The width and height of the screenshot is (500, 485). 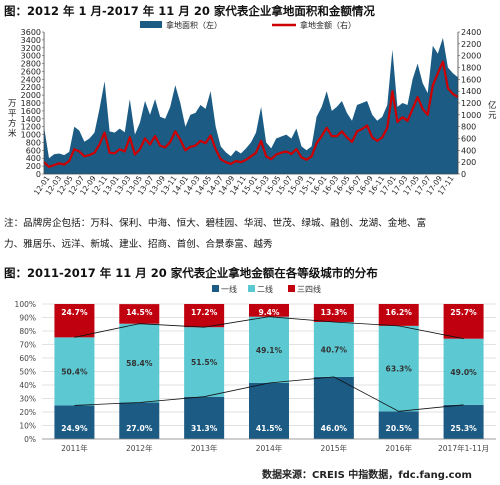 I want to click on bar-data-label: 20.5%, so click(x=399, y=428).